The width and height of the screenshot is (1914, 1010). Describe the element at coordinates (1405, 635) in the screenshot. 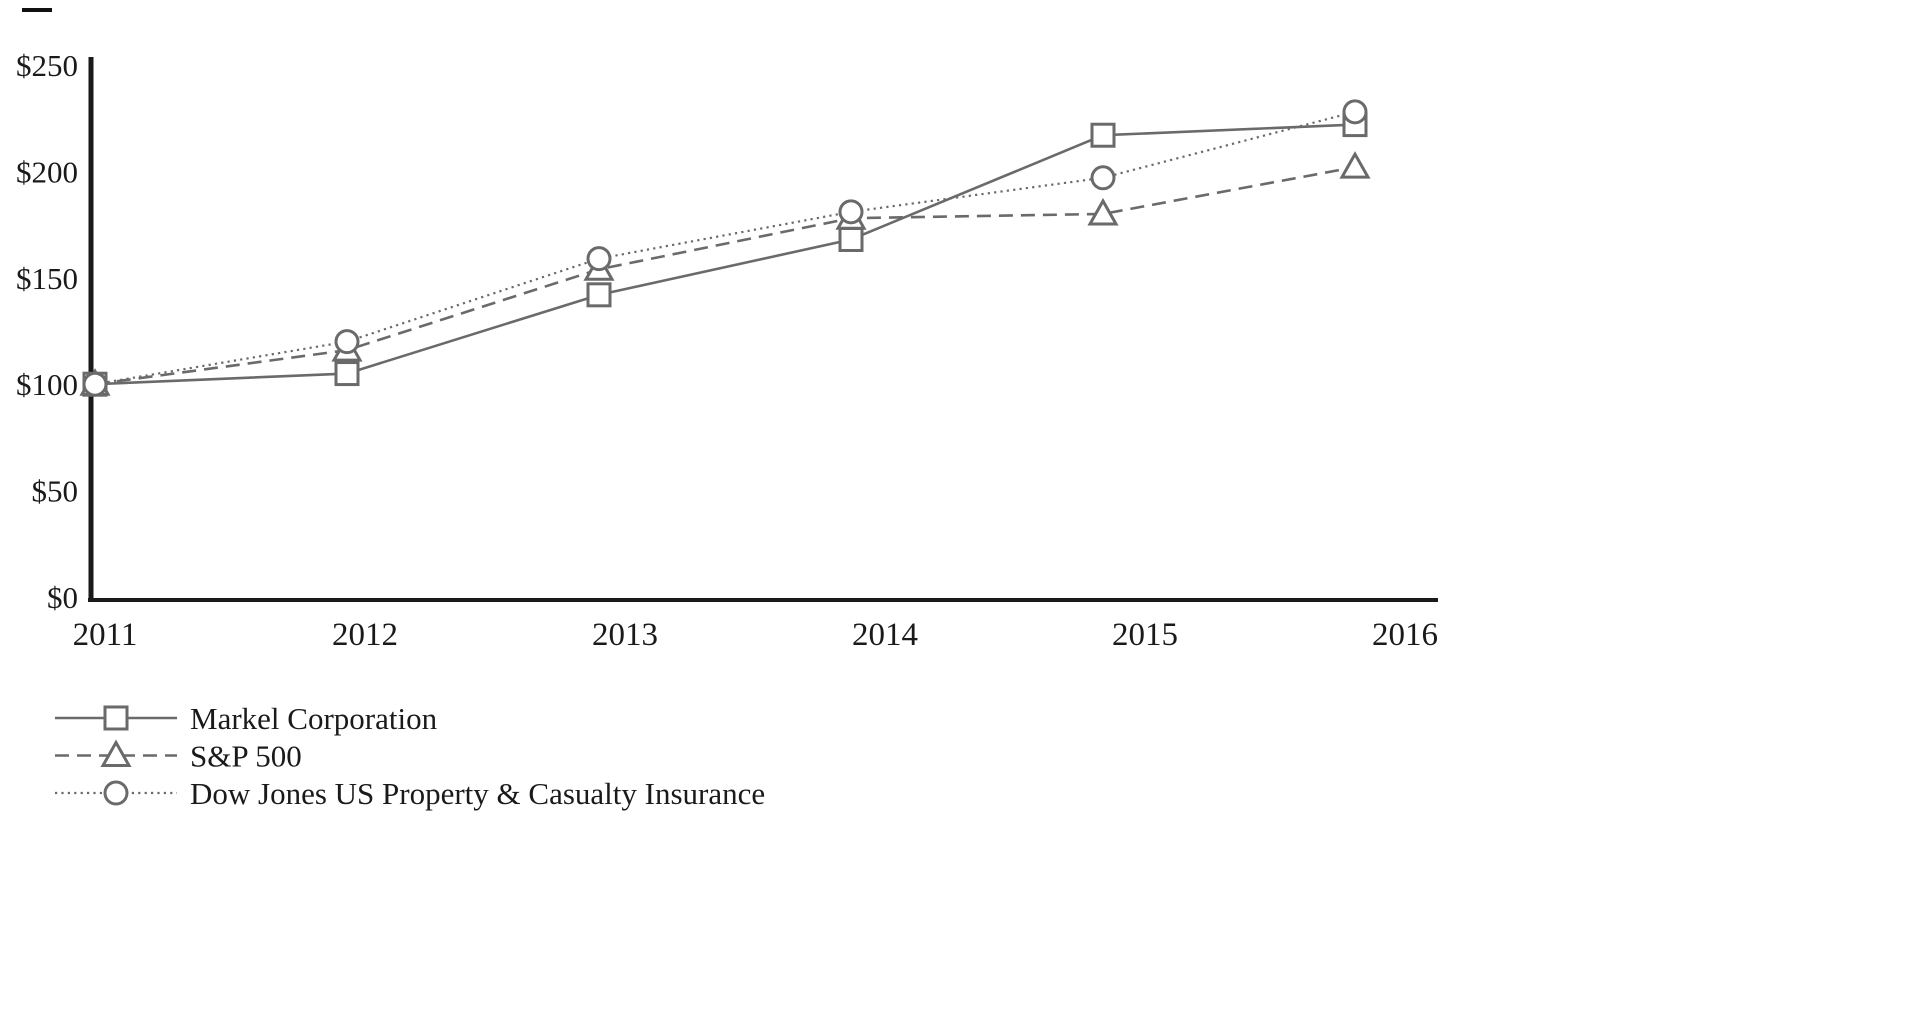

I see `x-tick-label: 2016` at that location.